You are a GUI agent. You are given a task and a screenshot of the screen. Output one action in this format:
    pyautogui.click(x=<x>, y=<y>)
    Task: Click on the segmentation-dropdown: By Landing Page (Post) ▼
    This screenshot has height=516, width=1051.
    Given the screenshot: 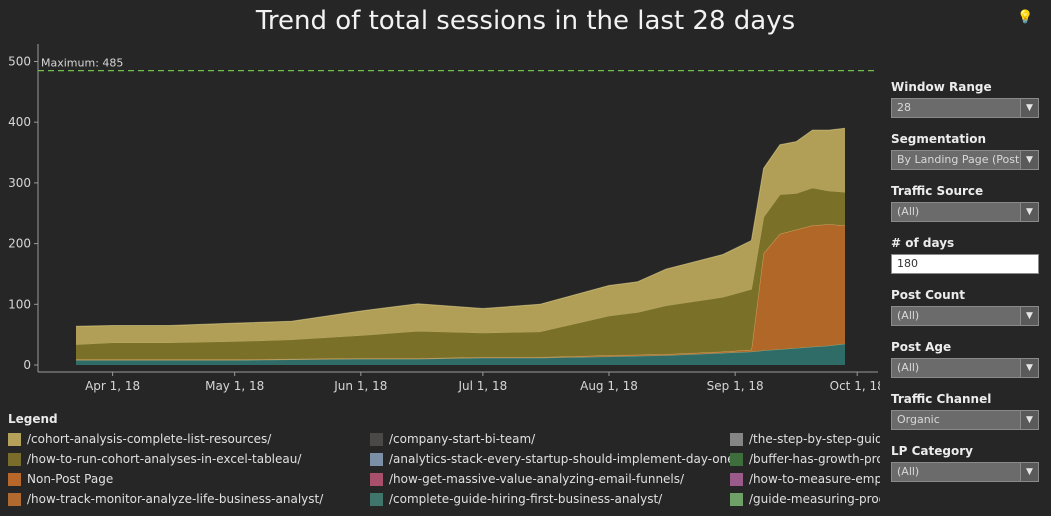 What is the action you would take?
    pyautogui.click(x=965, y=160)
    